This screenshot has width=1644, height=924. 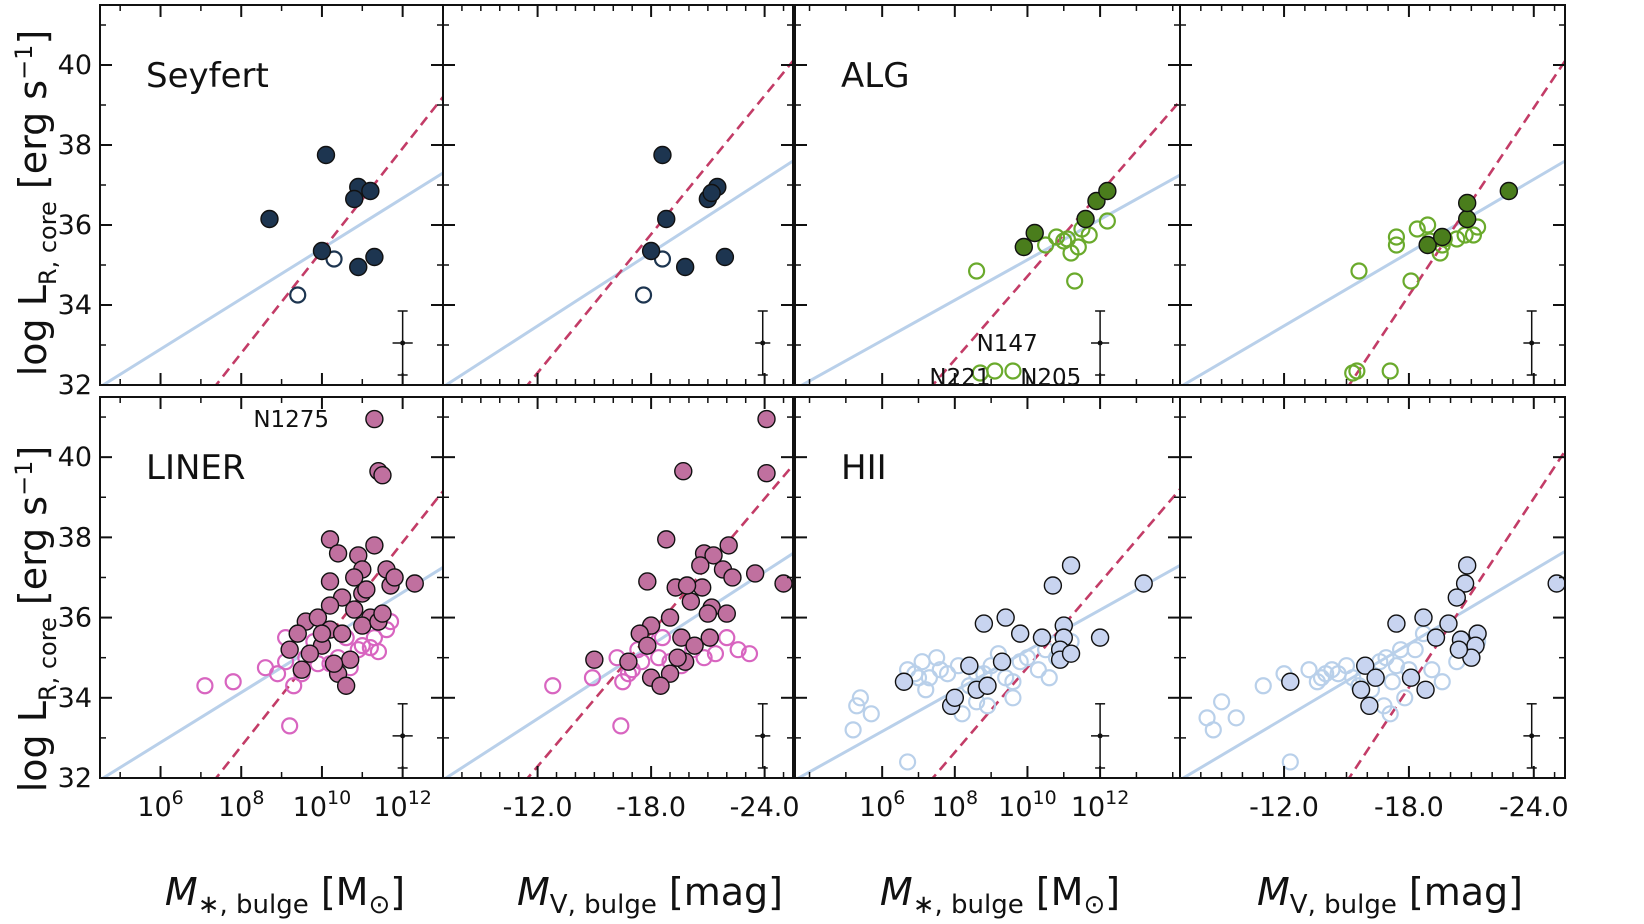 I want to click on y-axis-title-bottom: log LR, core [erg s−1], so click(x=36, y=619).